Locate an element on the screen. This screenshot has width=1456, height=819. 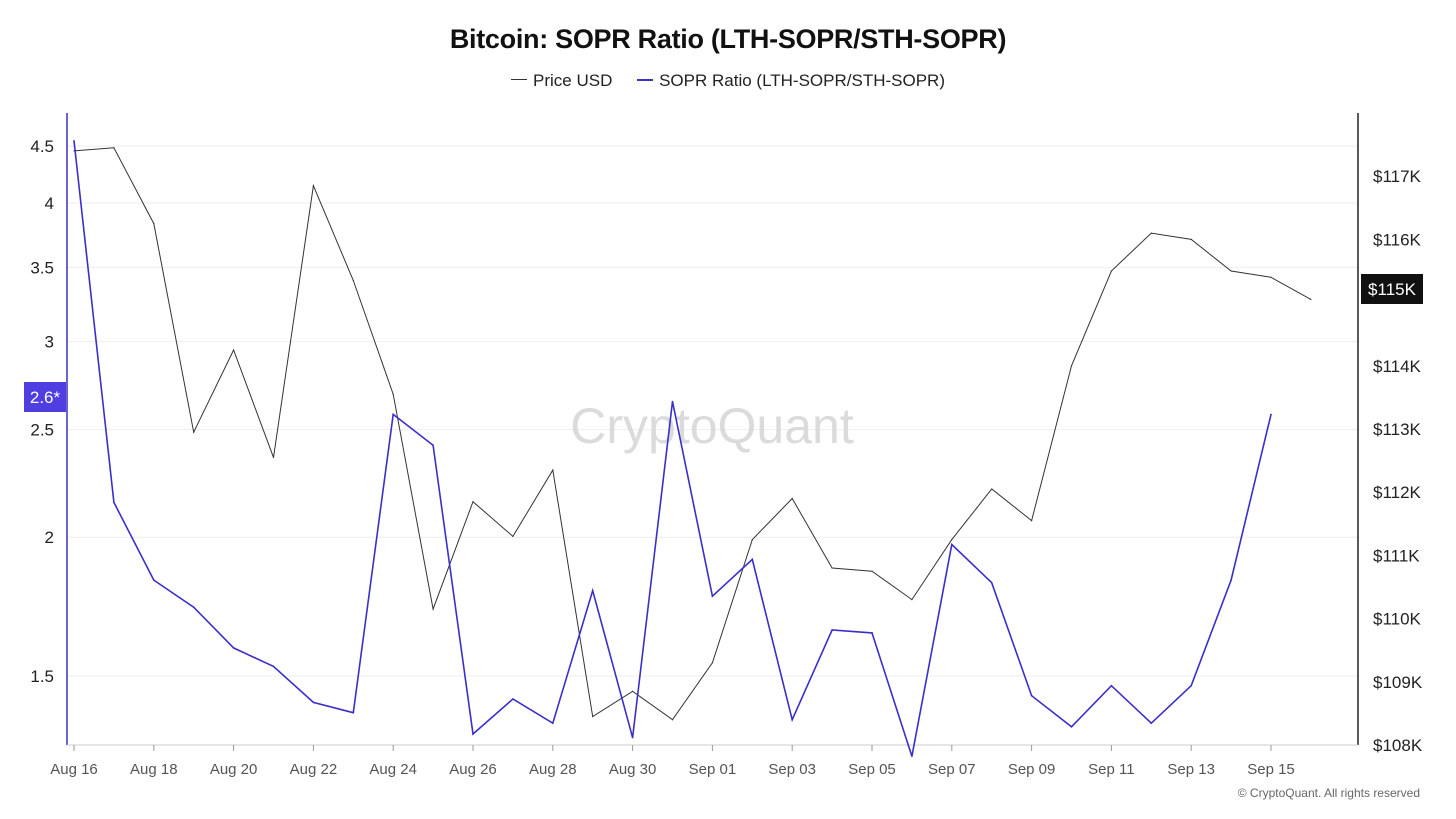
x-tick-label: Sep 11 is located at coordinates (1111, 769).